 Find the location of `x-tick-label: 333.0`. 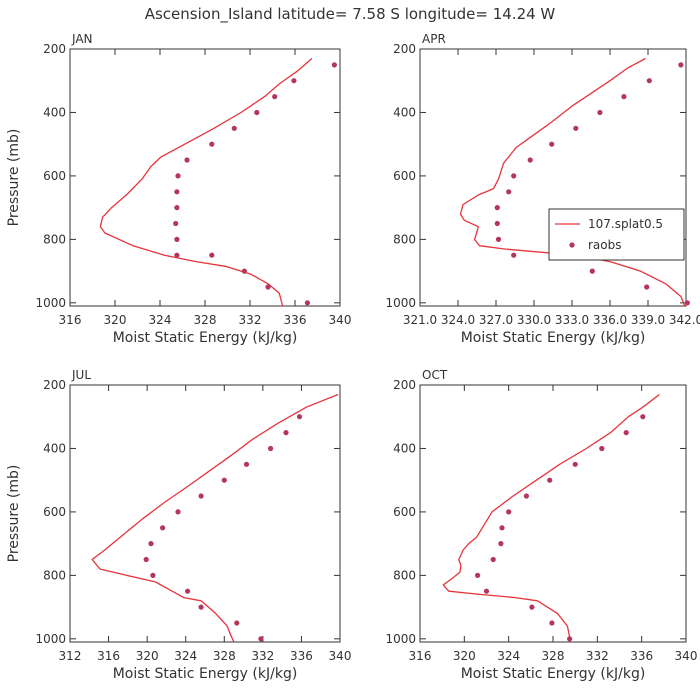

x-tick-label: 333.0 is located at coordinates (572, 320).